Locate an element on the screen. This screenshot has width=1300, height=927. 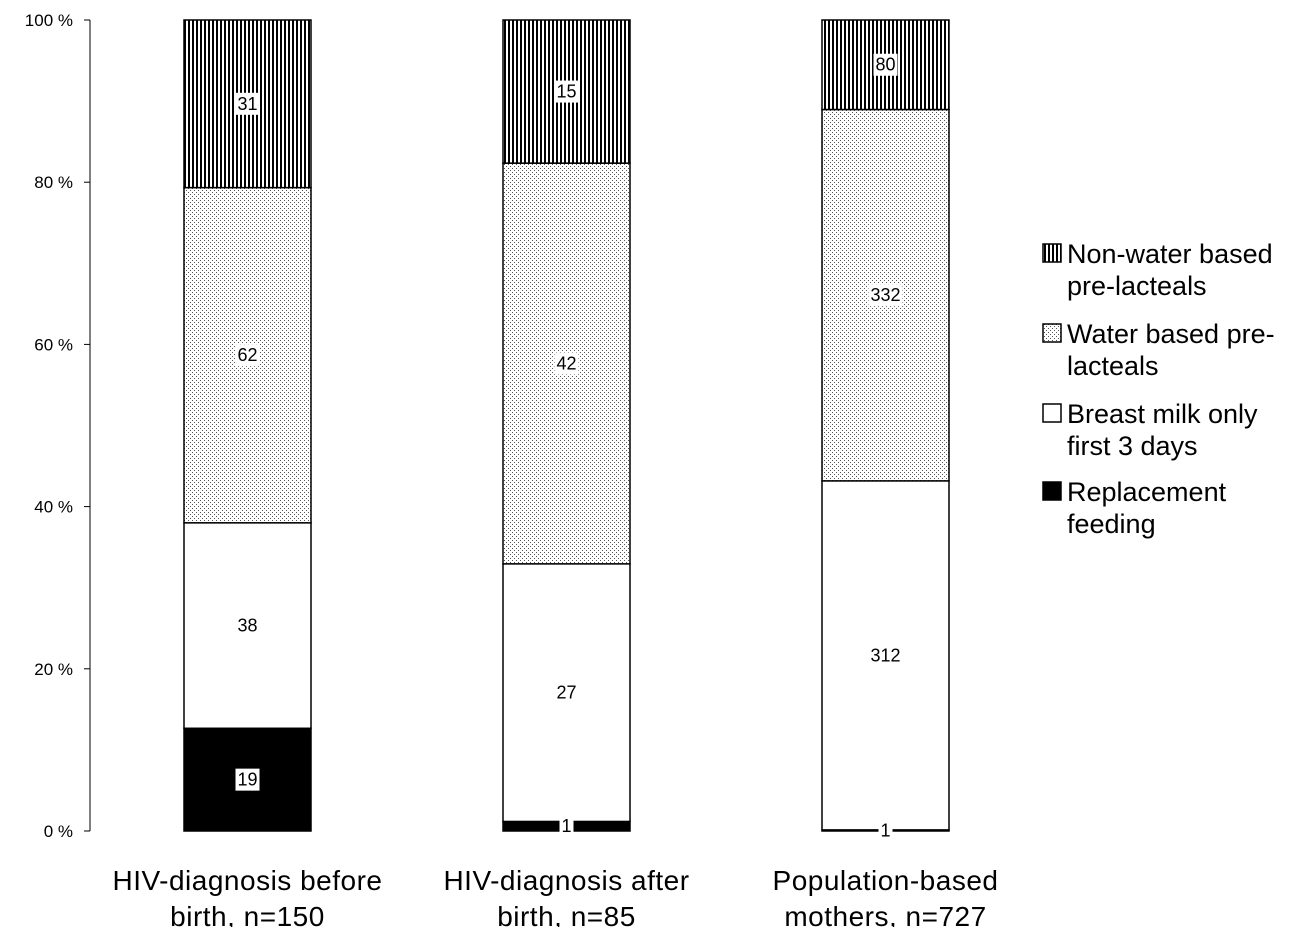
data-label: 62 is located at coordinates (247, 355).